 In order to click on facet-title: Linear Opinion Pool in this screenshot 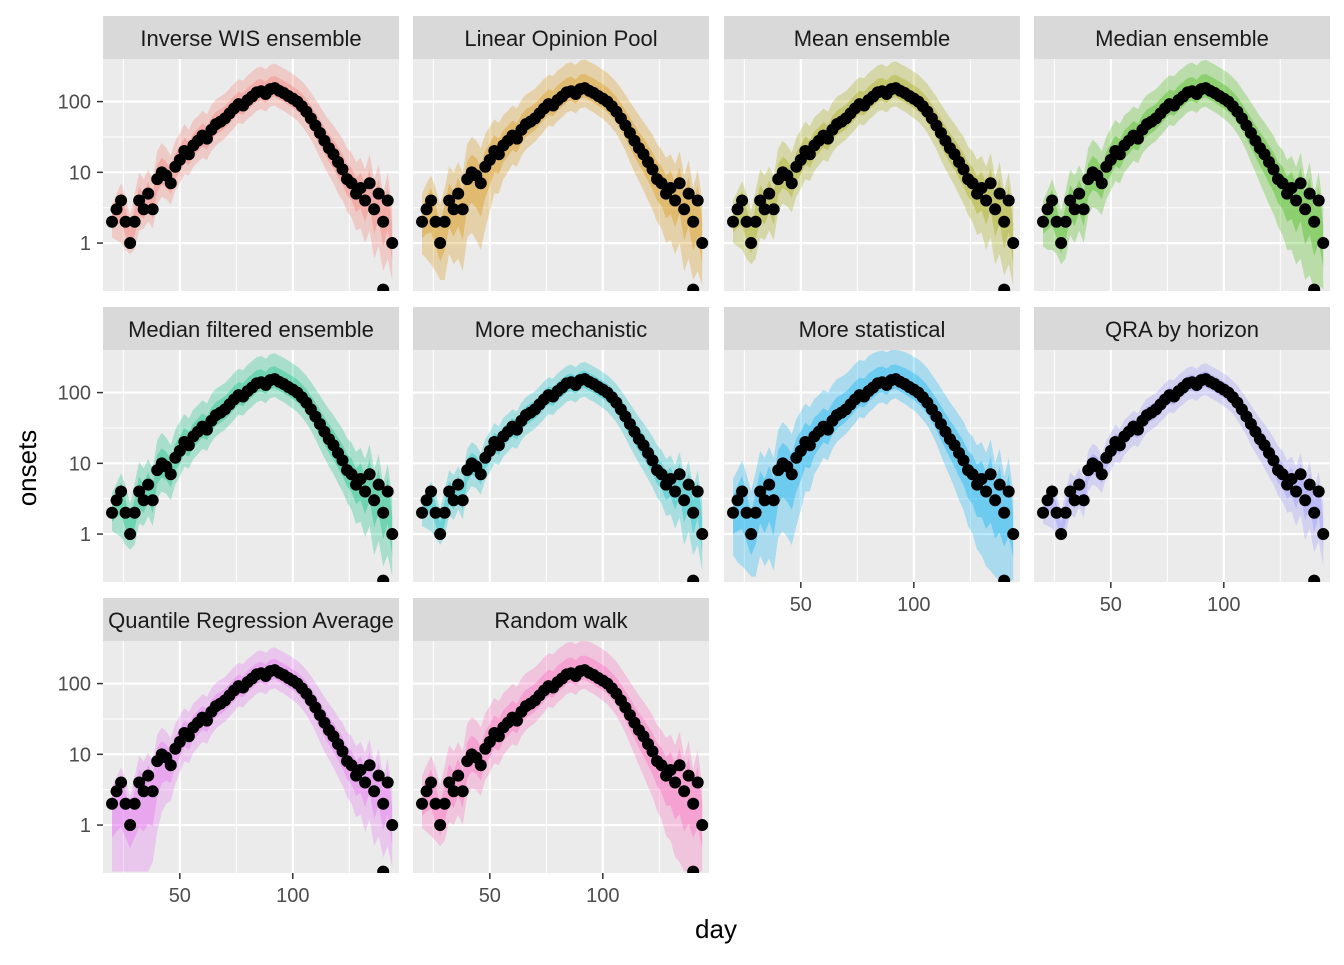, I will do `click(560, 38)`.